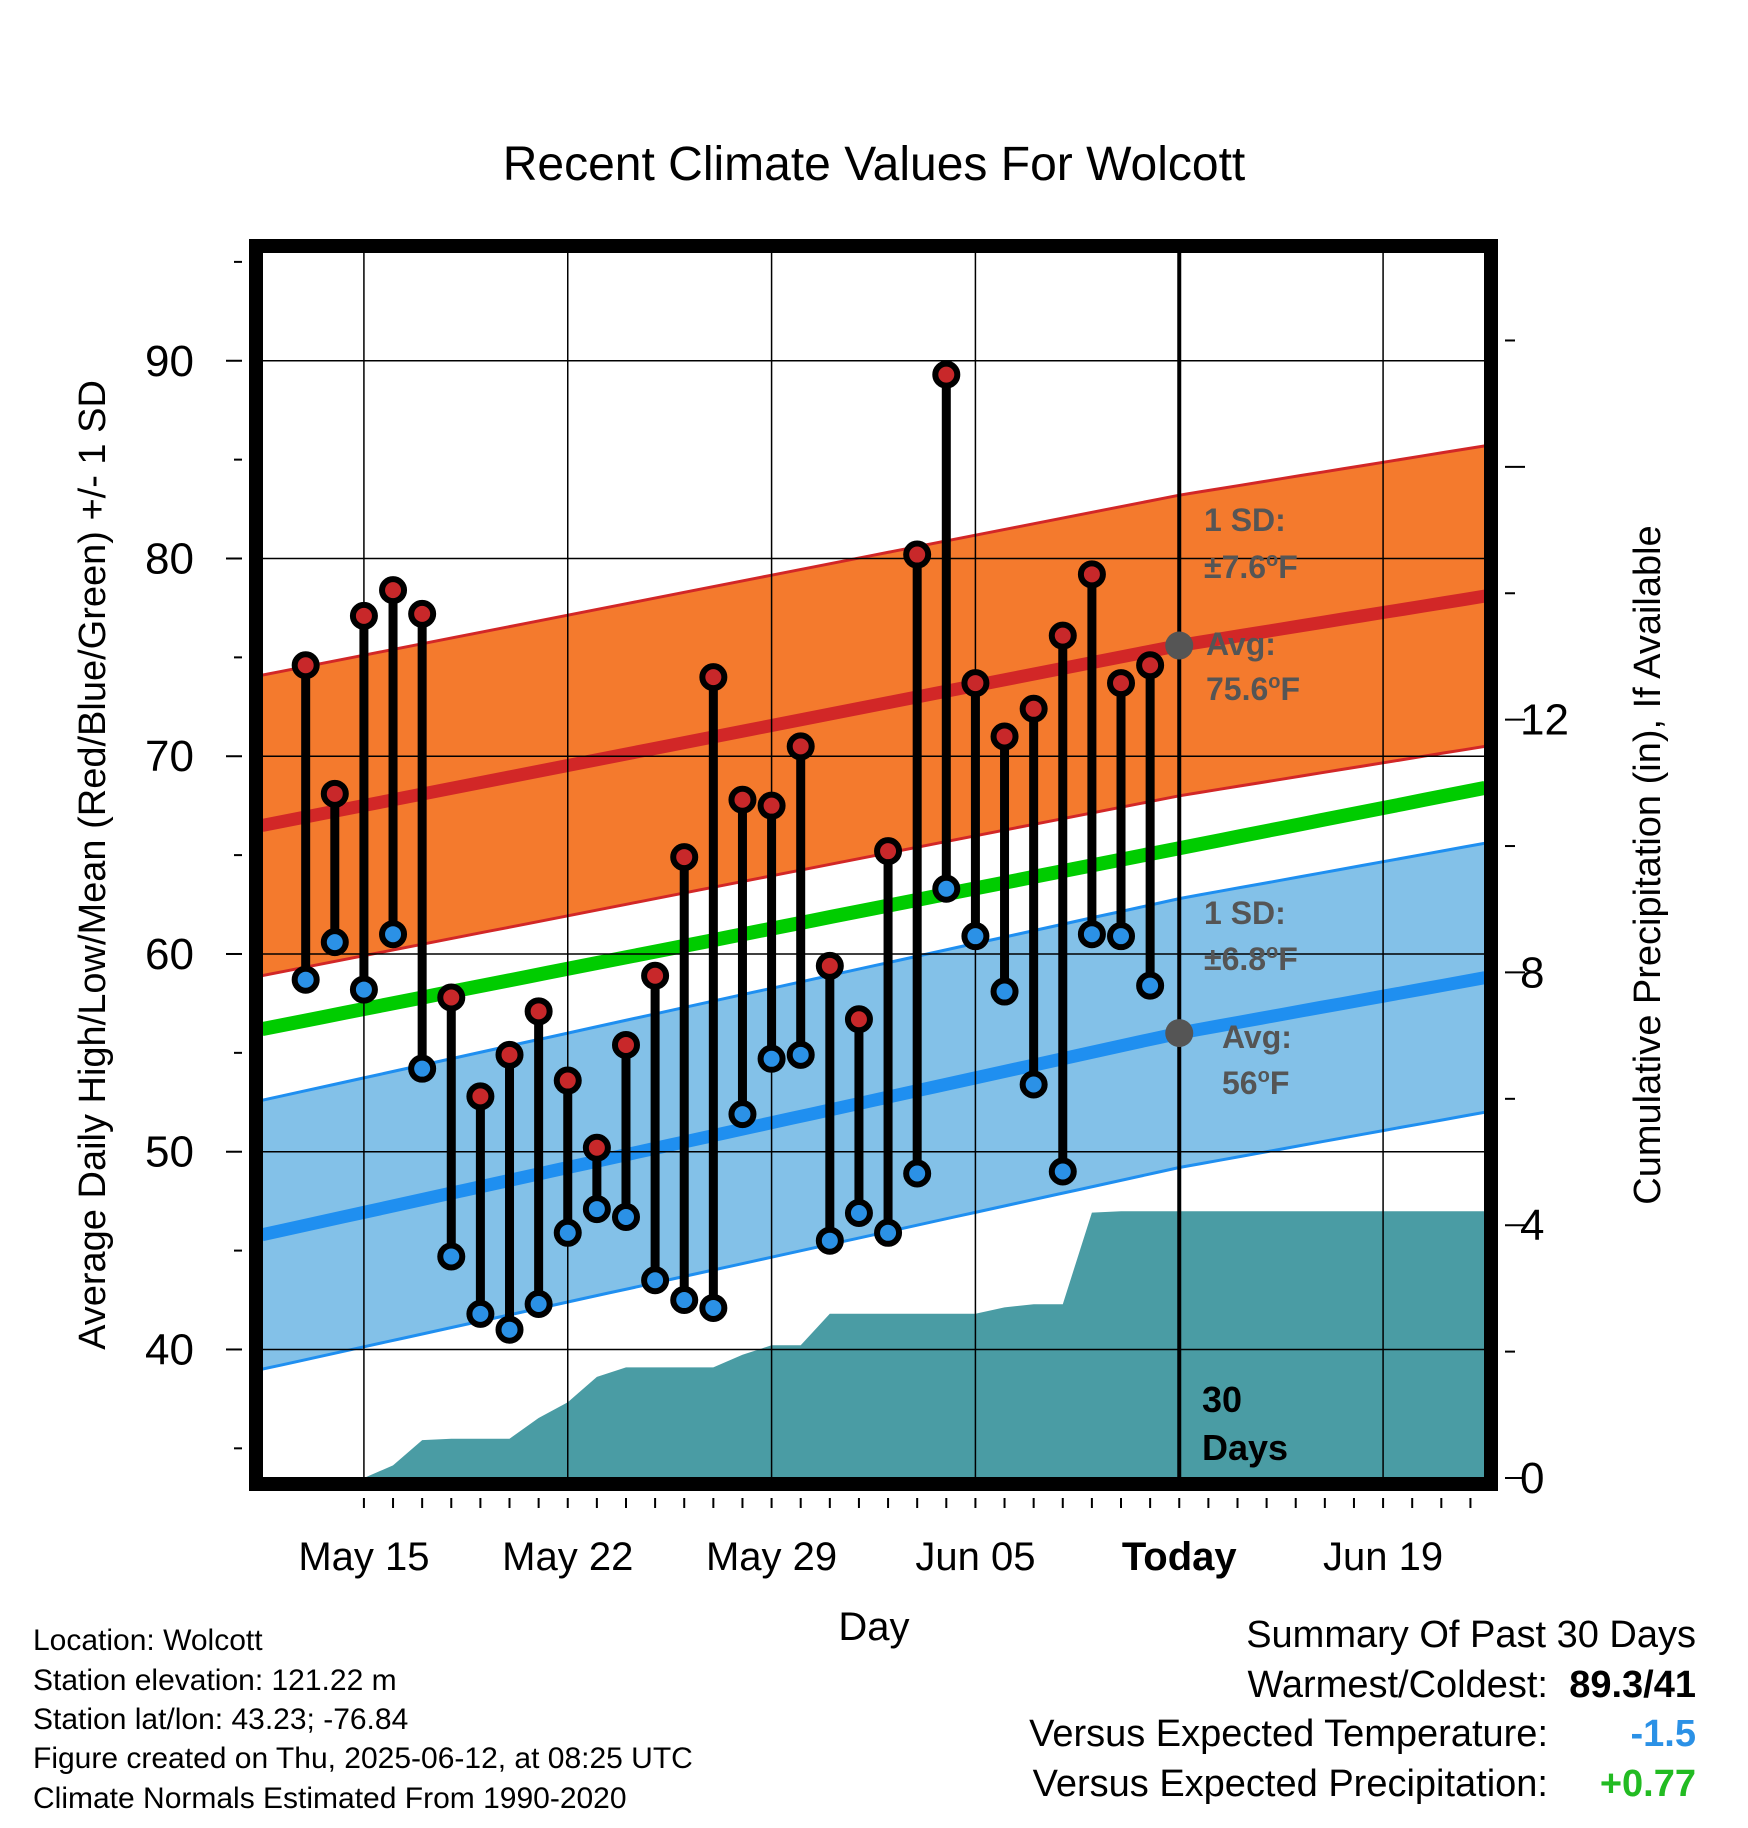  I want to click on low-avg-value-label: 56oF, so click(1255, 1083).